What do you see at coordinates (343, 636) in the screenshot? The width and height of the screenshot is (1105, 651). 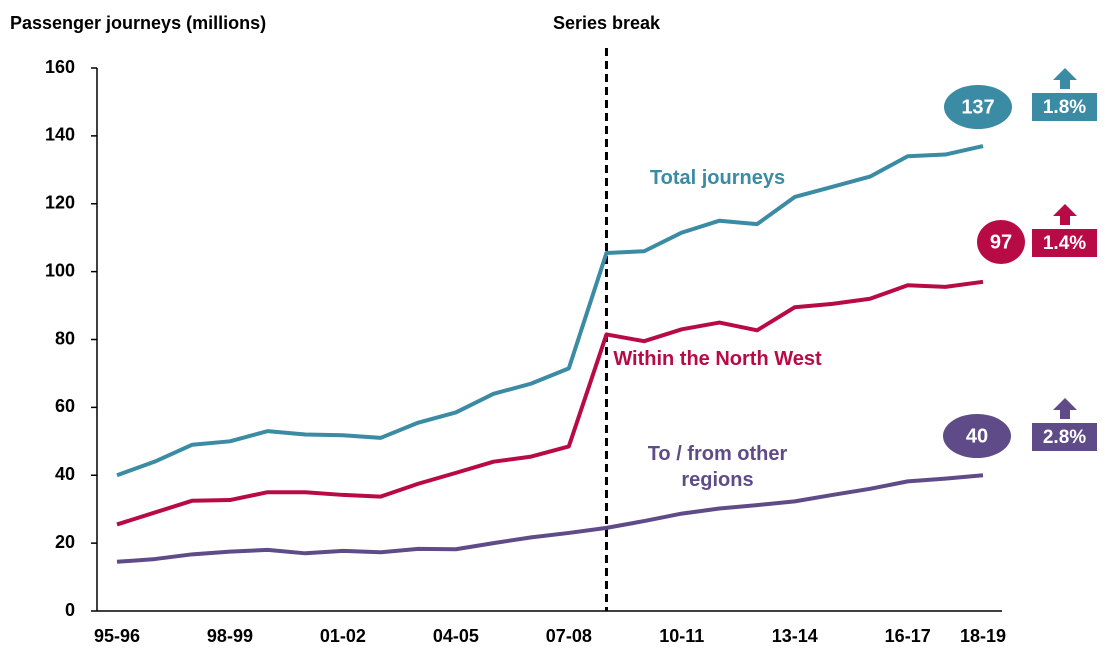 I see `x-tick-label: 01-02` at bounding box center [343, 636].